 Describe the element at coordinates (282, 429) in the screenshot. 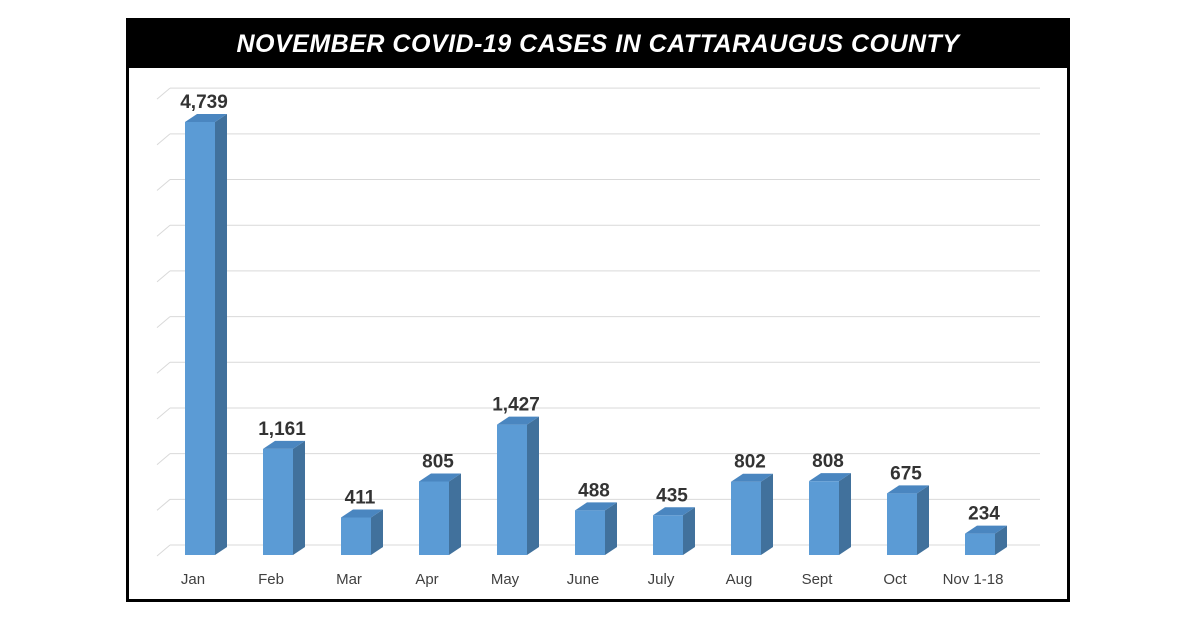

I see `data-label: 1,161` at that location.